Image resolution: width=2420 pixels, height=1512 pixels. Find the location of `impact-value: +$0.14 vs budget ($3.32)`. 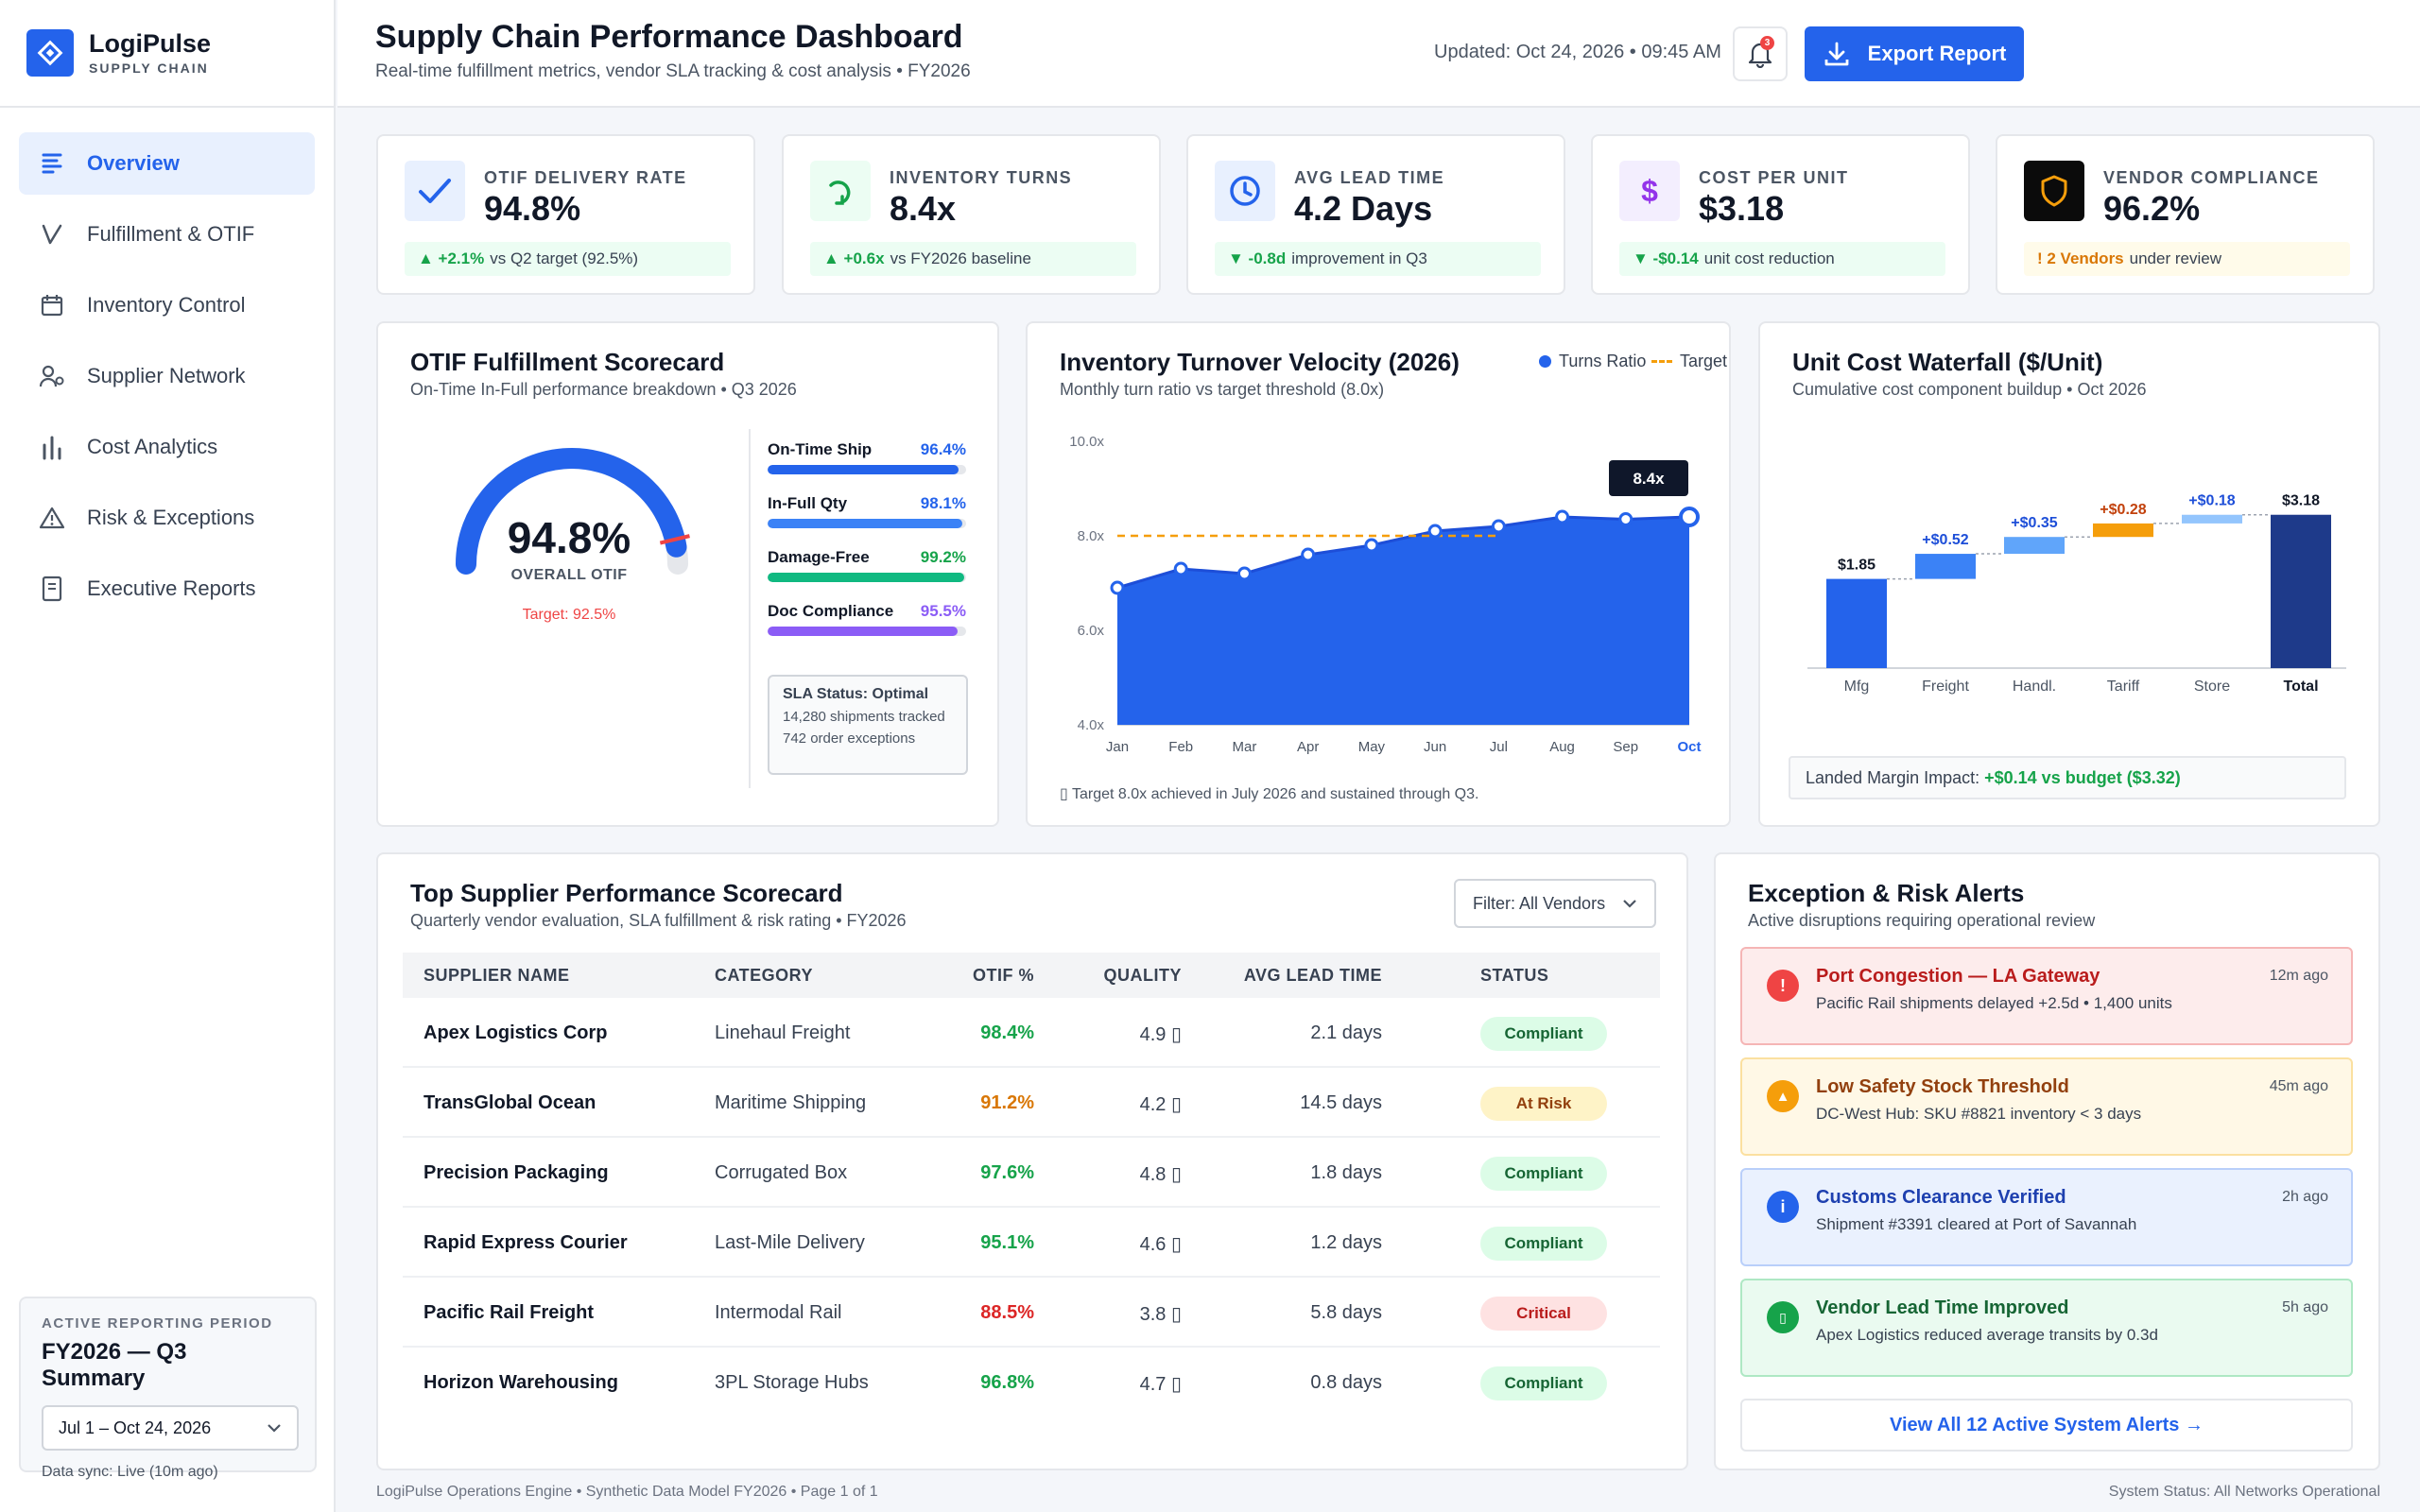

impact-value: +$0.14 vs budget ($3.32) is located at coordinates (2082, 777).